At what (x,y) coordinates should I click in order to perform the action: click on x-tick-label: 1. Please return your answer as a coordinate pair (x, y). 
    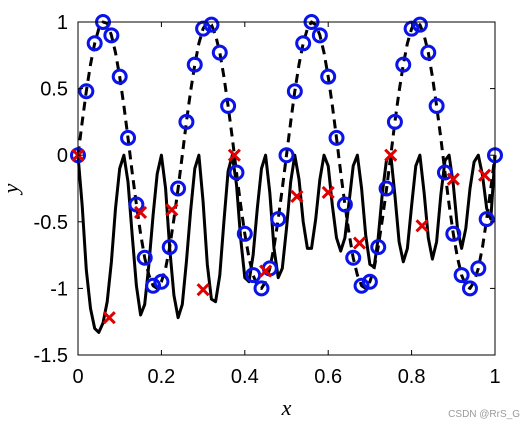
    Looking at the image, I should click on (494, 377).